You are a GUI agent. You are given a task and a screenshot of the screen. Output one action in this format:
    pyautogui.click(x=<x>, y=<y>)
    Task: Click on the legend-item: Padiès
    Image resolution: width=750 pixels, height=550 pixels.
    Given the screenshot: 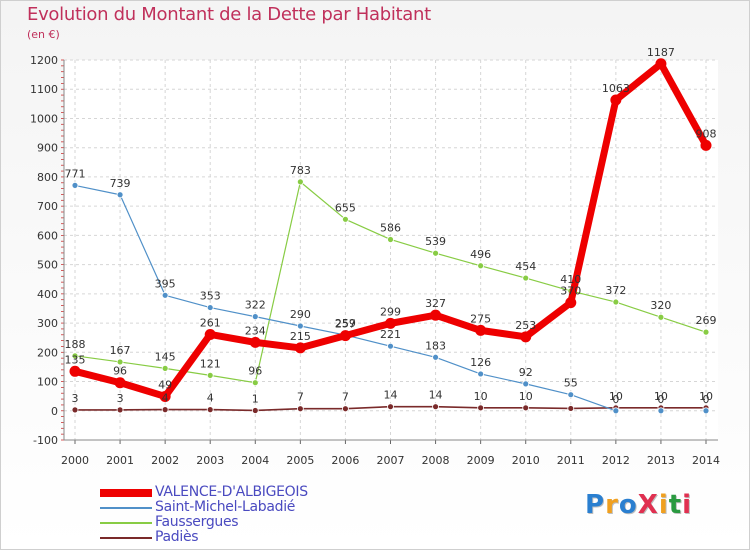 What is the action you would take?
    pyautogui.click(x=250, y=537)
    